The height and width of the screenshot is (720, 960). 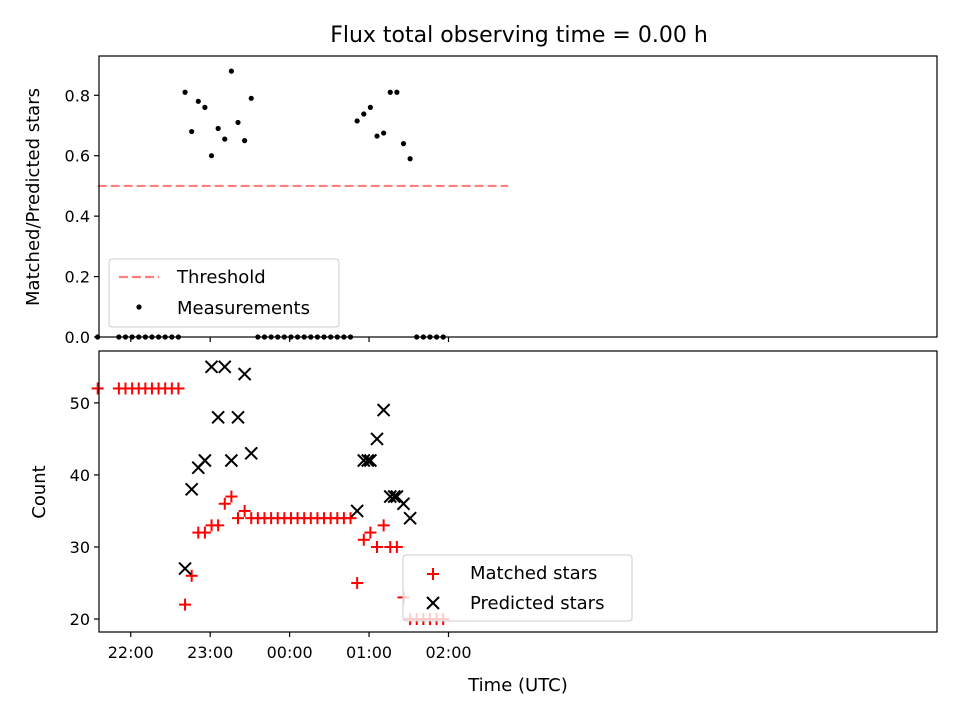 What do you see at coordinates (139, 307) in the screenshot?
I see `legend-measurements-swatch` at bounding box center [139, 307].